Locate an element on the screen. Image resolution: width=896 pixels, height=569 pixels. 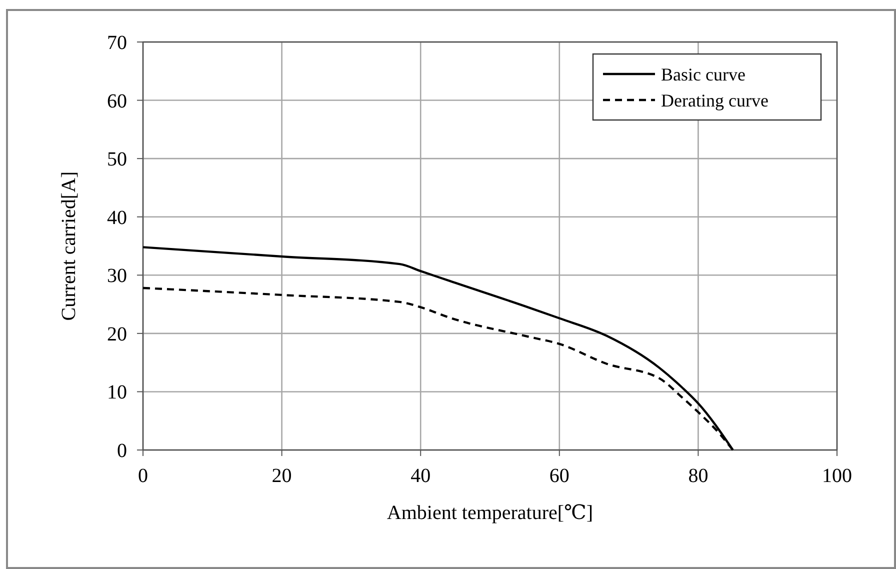
x-tick-label: 0 is located at coordinates (143, 476).